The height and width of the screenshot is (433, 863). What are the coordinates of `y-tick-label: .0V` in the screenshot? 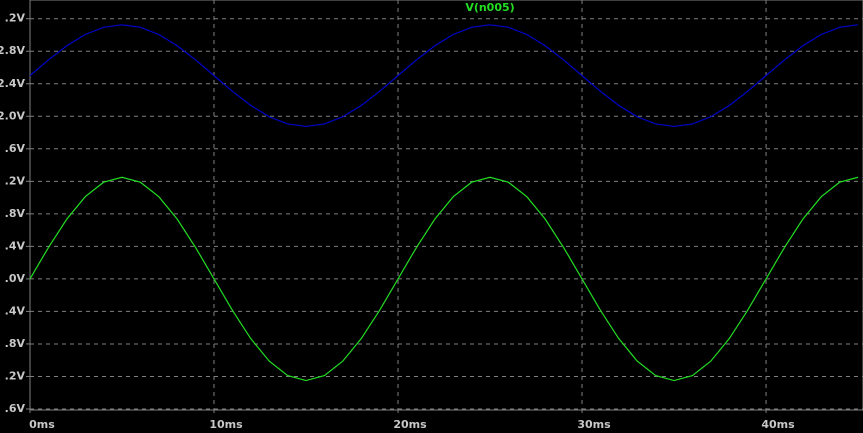 It's located at (15, 278).